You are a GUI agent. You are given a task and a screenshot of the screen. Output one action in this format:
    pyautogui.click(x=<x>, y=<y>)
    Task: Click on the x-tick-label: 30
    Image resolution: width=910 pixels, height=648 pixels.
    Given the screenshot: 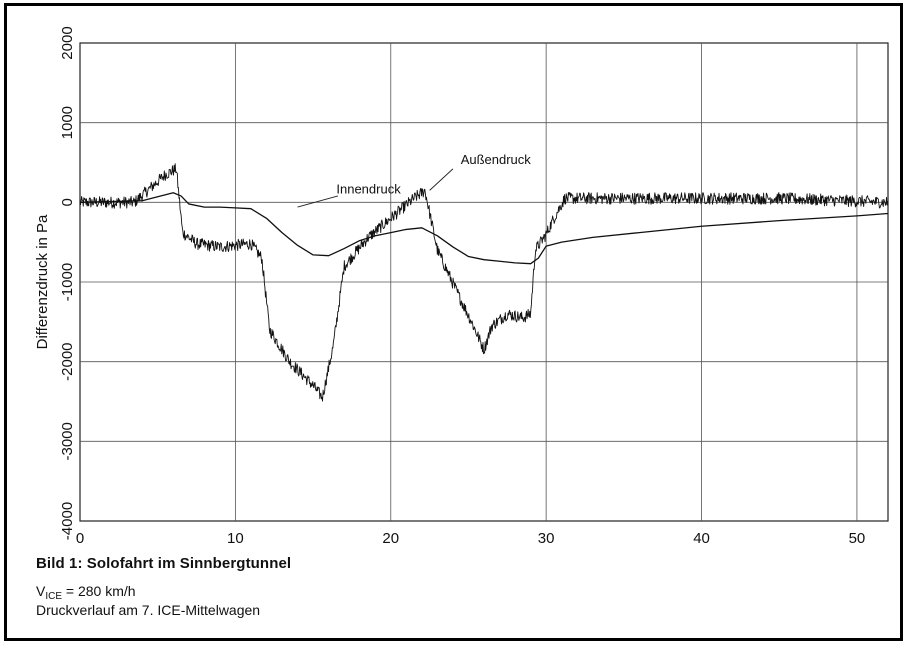 What is the action you would take?
    pyautogui.click(x=546, y=538)
    